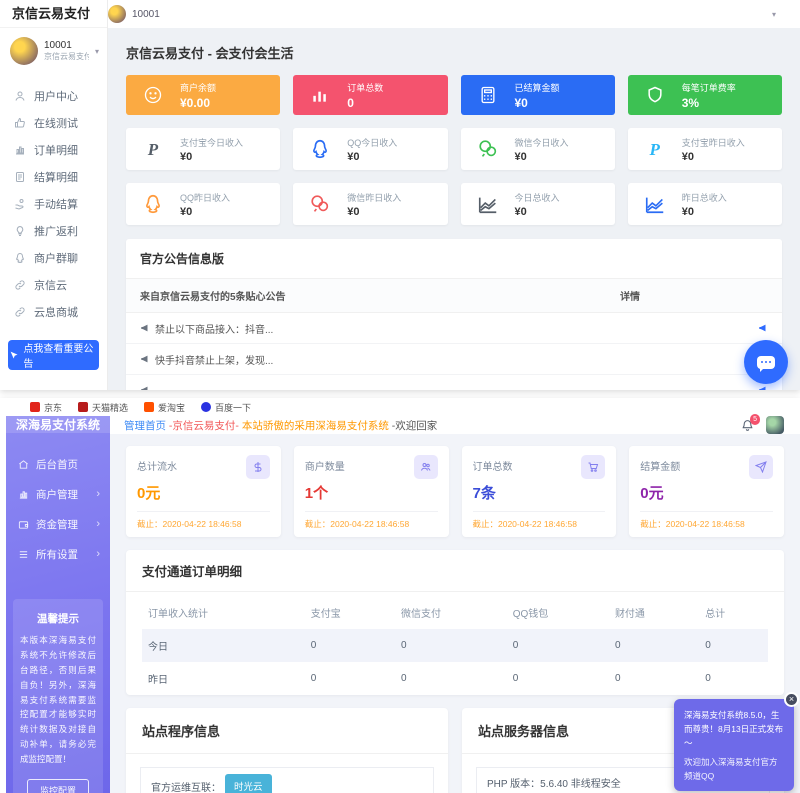 The height and width of the screenshot is (793, 800). What do you see at coordinates (53, 122) in the screenshot?
I see `sidebar-item-online-test: 在线测试` at bounding box center [53, 122].